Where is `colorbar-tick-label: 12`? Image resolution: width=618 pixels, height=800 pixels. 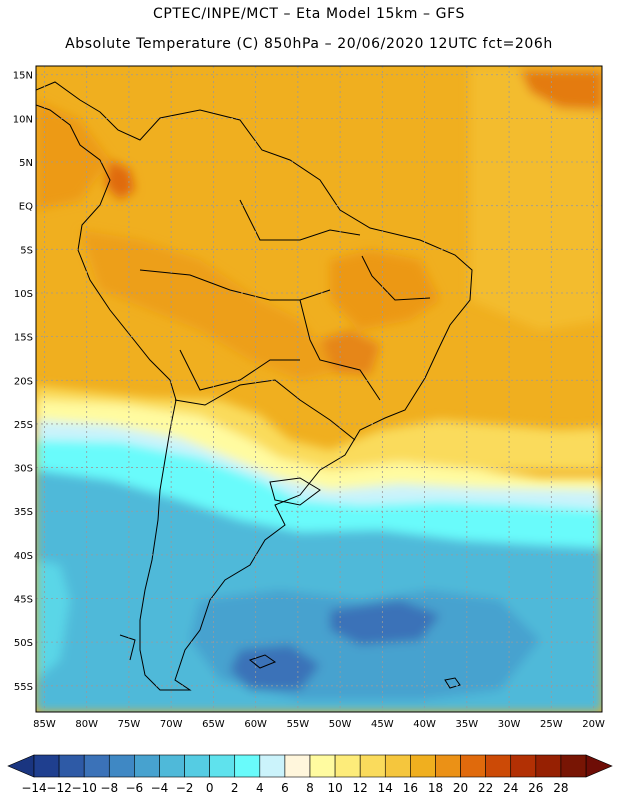
colorbar-tick-label: 12 is located at coordinates (360, 788).